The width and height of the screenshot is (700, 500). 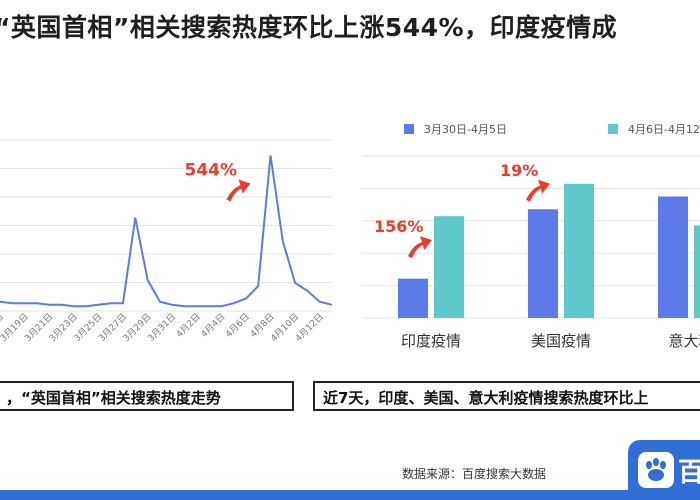 What do you see at coordinates (398, 226) in the screenshot?
I see `annotation-label: 156%` at bounding box center [398, 226].